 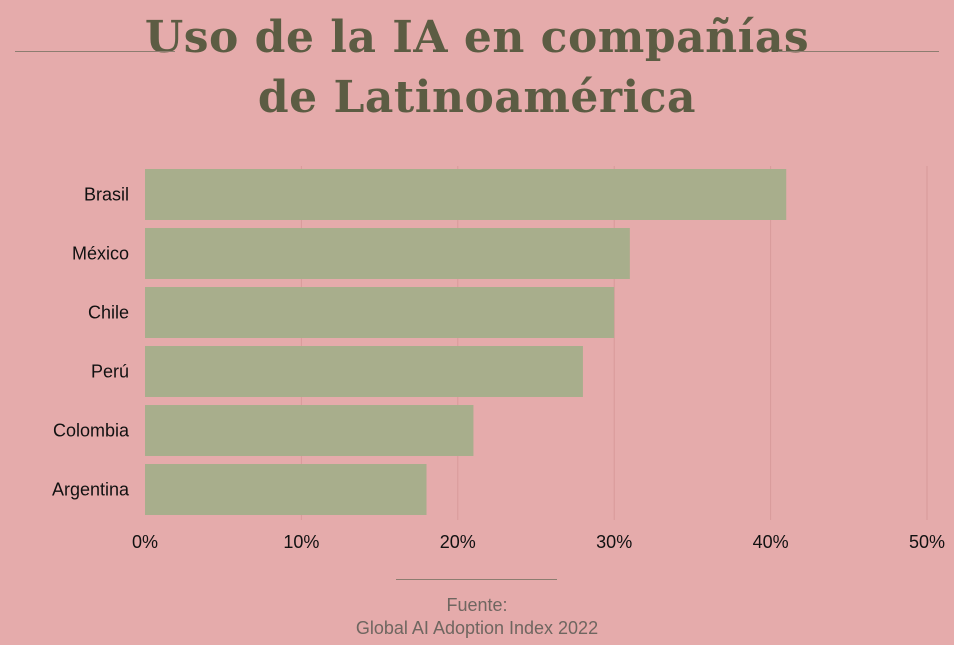 I want to click on category-label: Brasil, so click(x=106, y=195).